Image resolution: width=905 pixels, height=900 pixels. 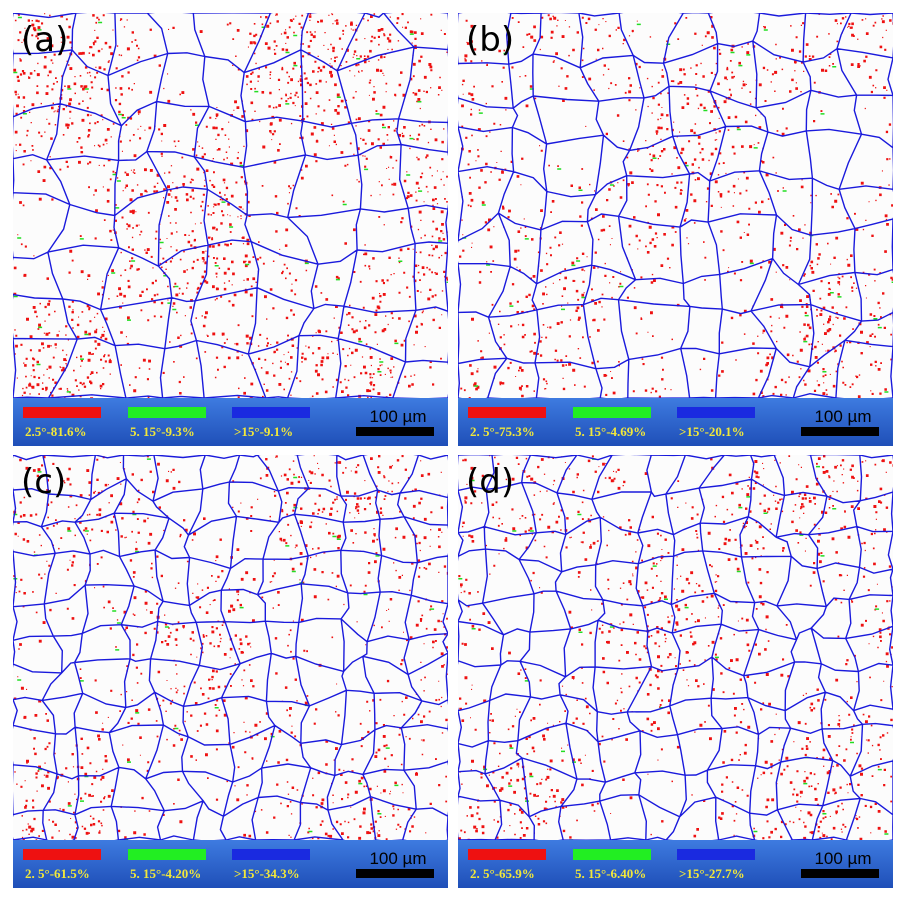 I want to click on legend-text: 5. 15°-4.20%, so click(x=165, y=873).